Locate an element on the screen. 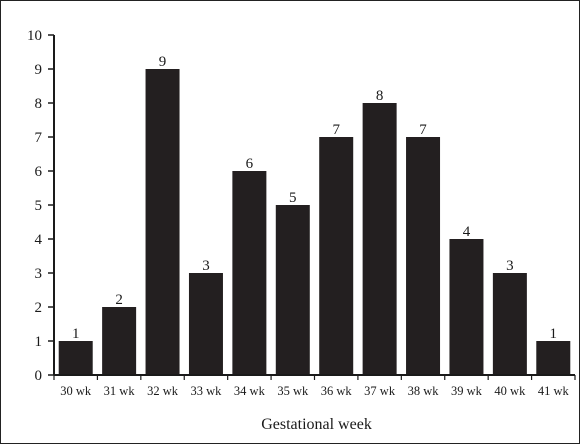 This screenshot has width=580, height=444. y-tick-label: 8 is located at coordinates (39, 104).